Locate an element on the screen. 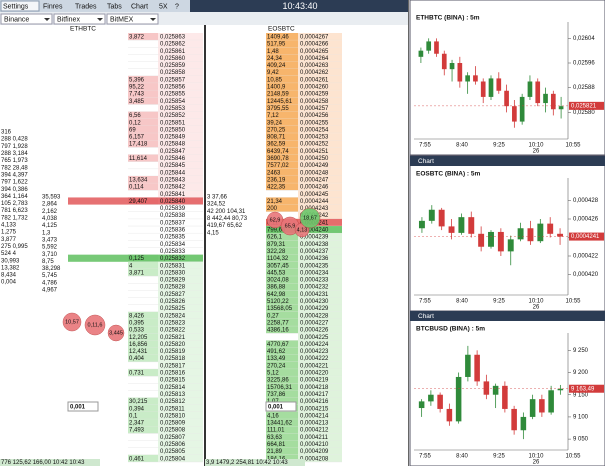 This screenshot has height=466, width=605. price: 0,0004224 is located at coordinates (314, 345).